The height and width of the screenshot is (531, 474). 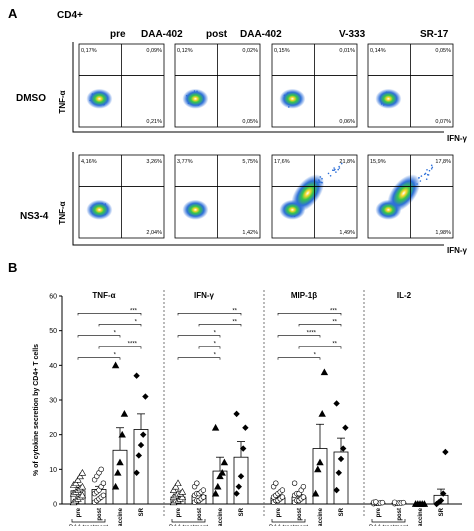 I want to click on quadrant-percent-ul: 4,16%, so click(x=89, y=162).